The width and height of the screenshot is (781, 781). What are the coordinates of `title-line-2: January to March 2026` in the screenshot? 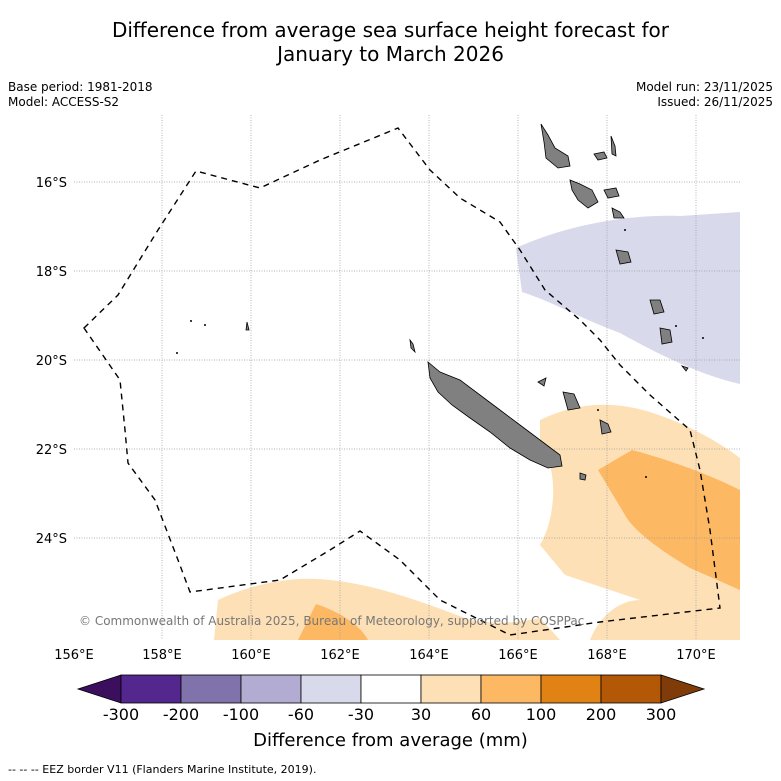 It's located at (390, 54).